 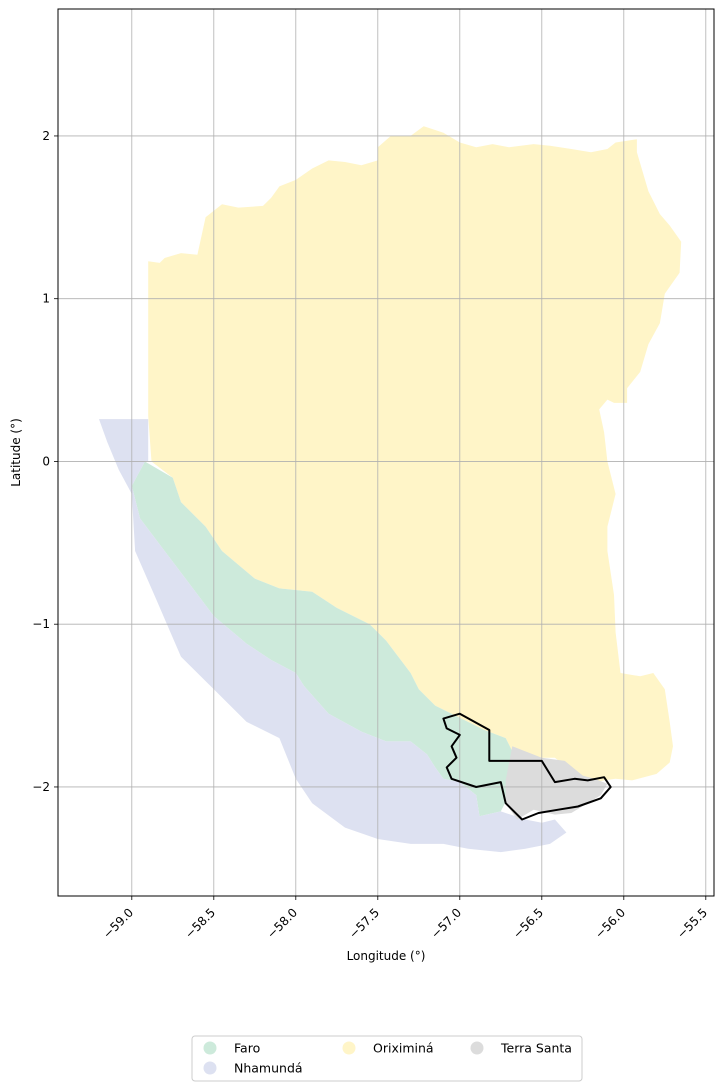 I want to click on x-tick-label: −57.0, so click(x=446, y=923).